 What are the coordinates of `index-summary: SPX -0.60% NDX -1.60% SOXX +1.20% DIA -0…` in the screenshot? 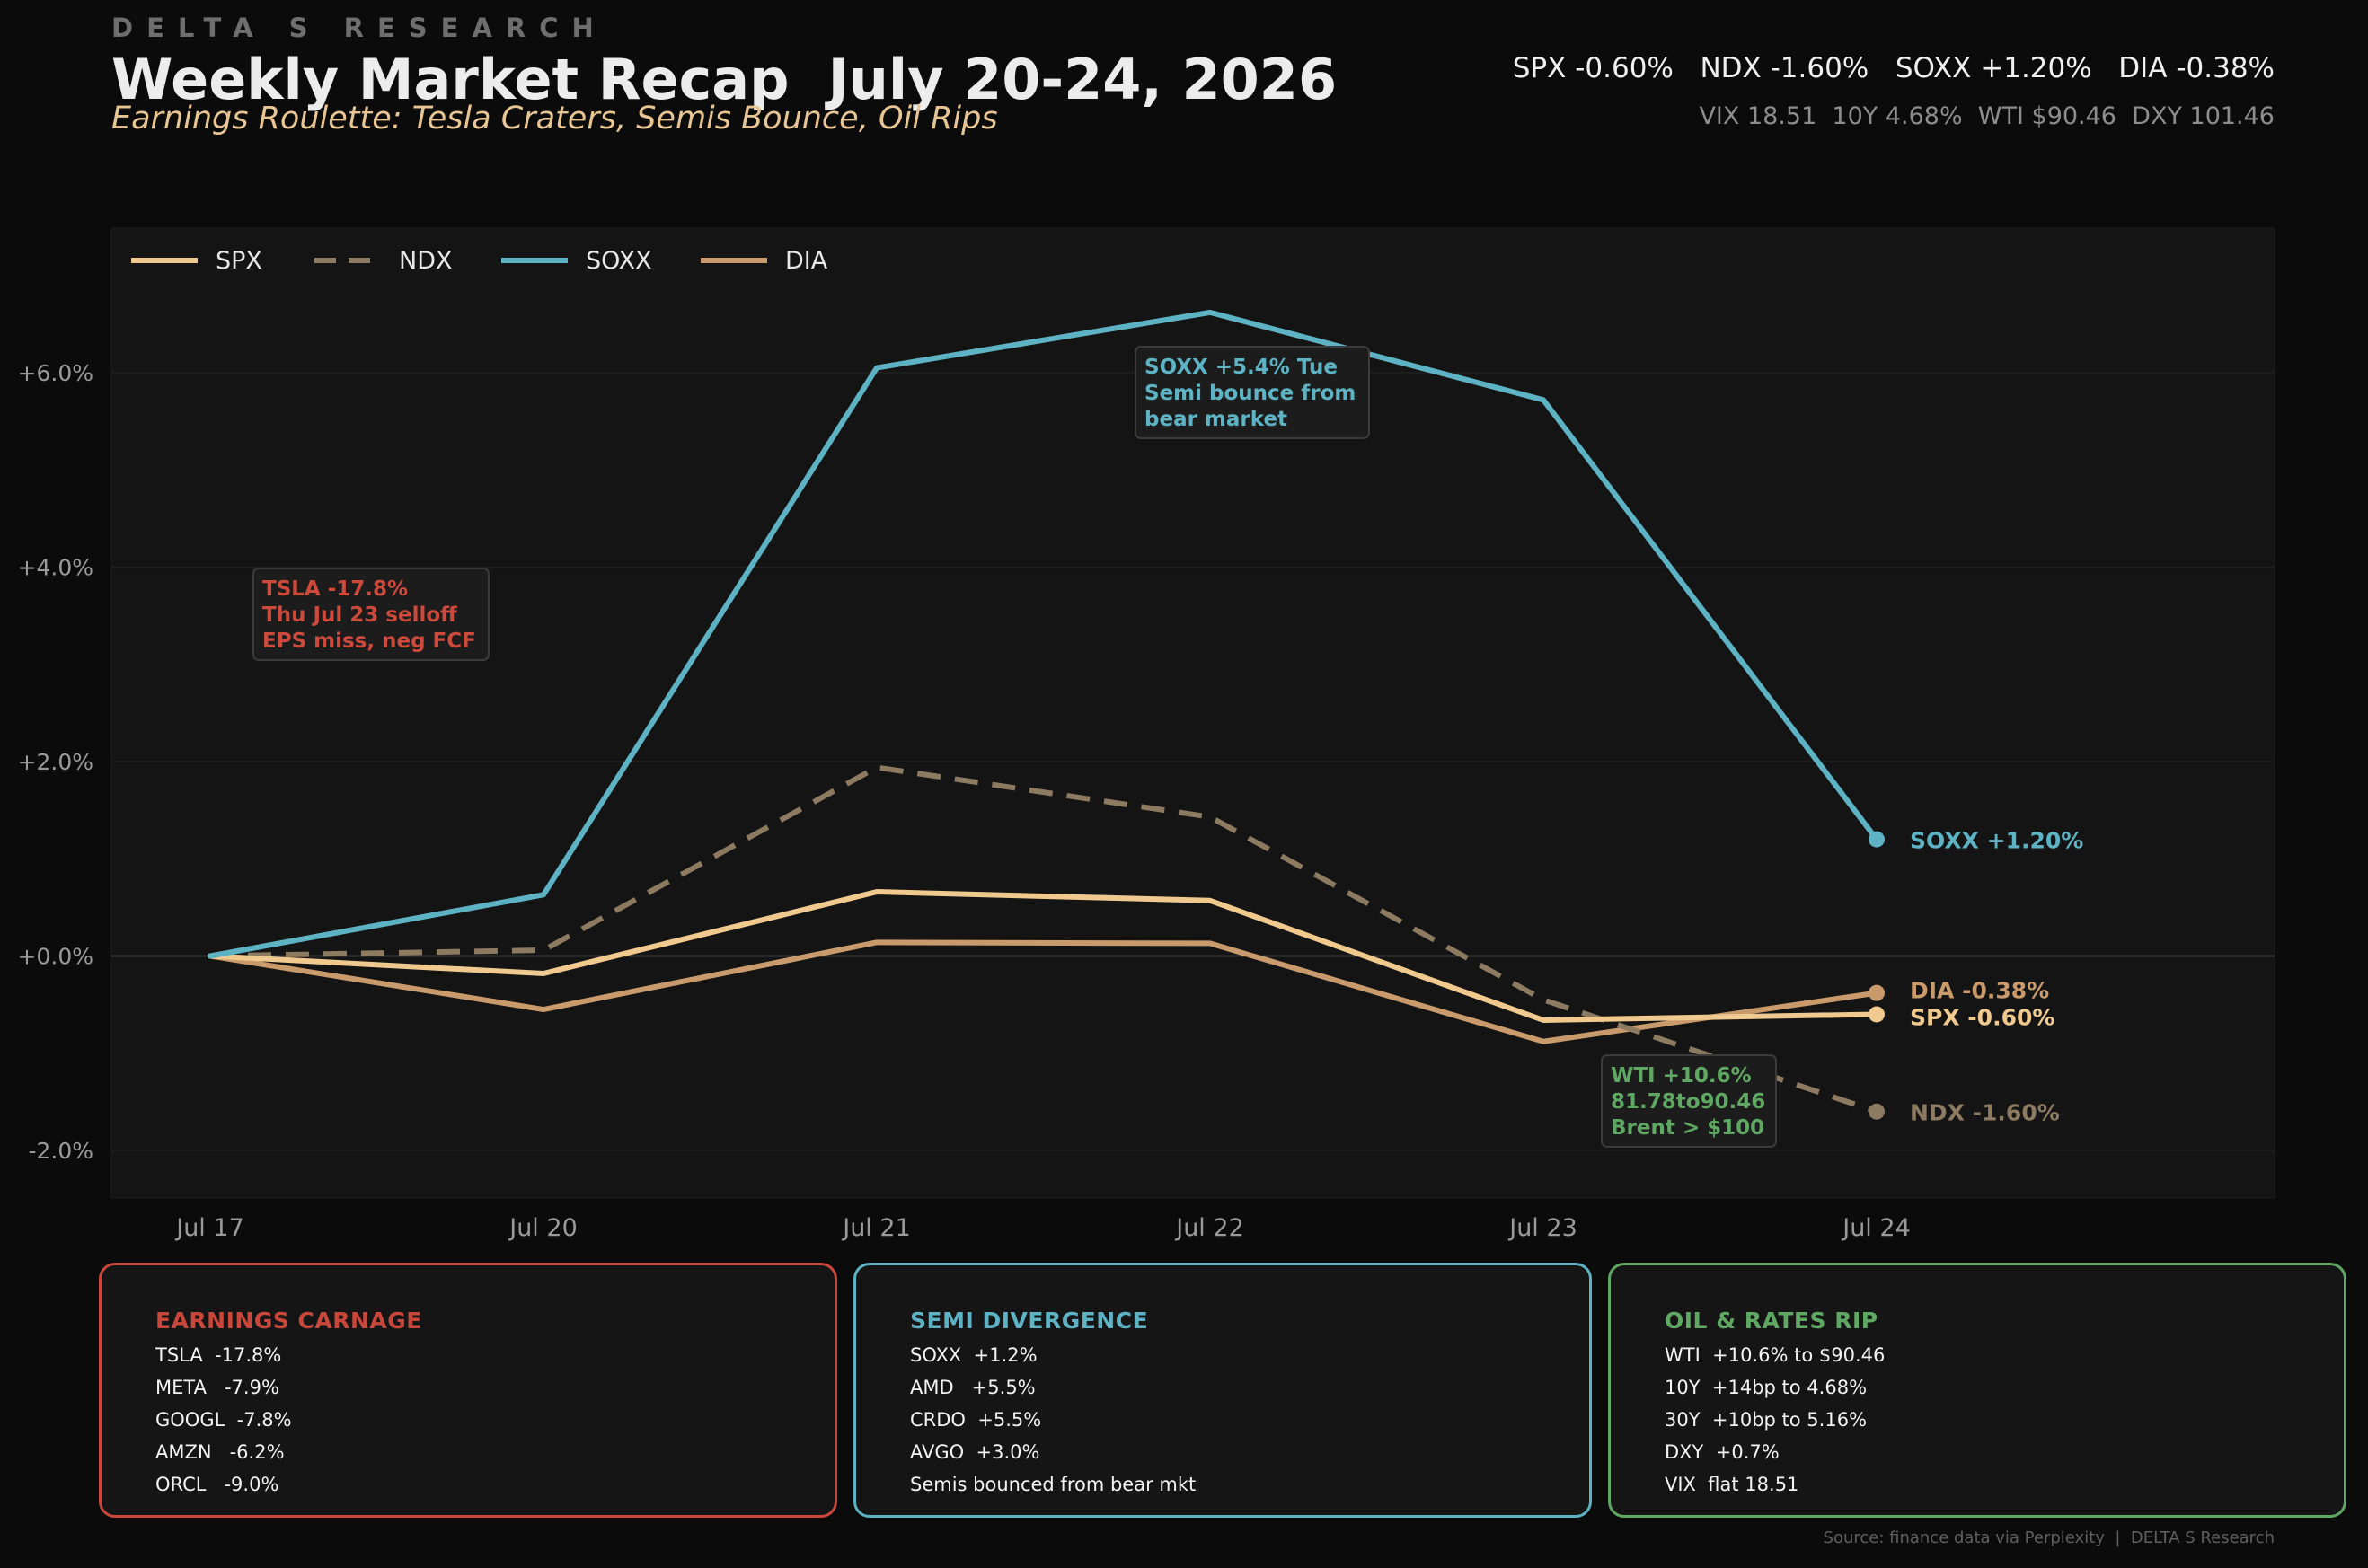 It's located at (1893, 68).